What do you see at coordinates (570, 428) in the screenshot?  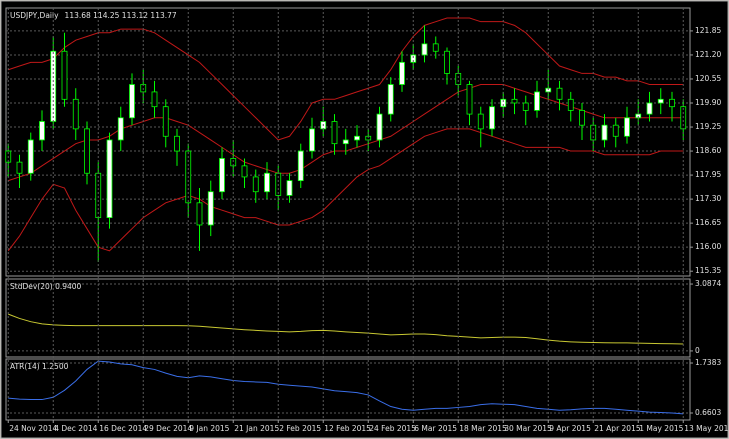 I see `x-tick-label: 9 Apr 2015` at bounding box center [570, 428].